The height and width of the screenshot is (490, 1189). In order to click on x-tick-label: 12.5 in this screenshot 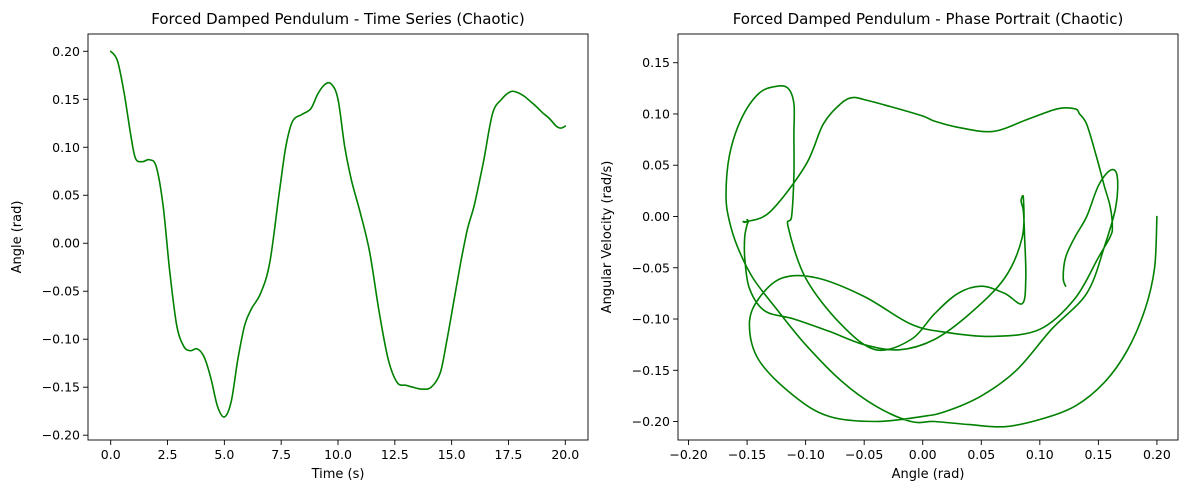, I will do `click(395, 454)`.